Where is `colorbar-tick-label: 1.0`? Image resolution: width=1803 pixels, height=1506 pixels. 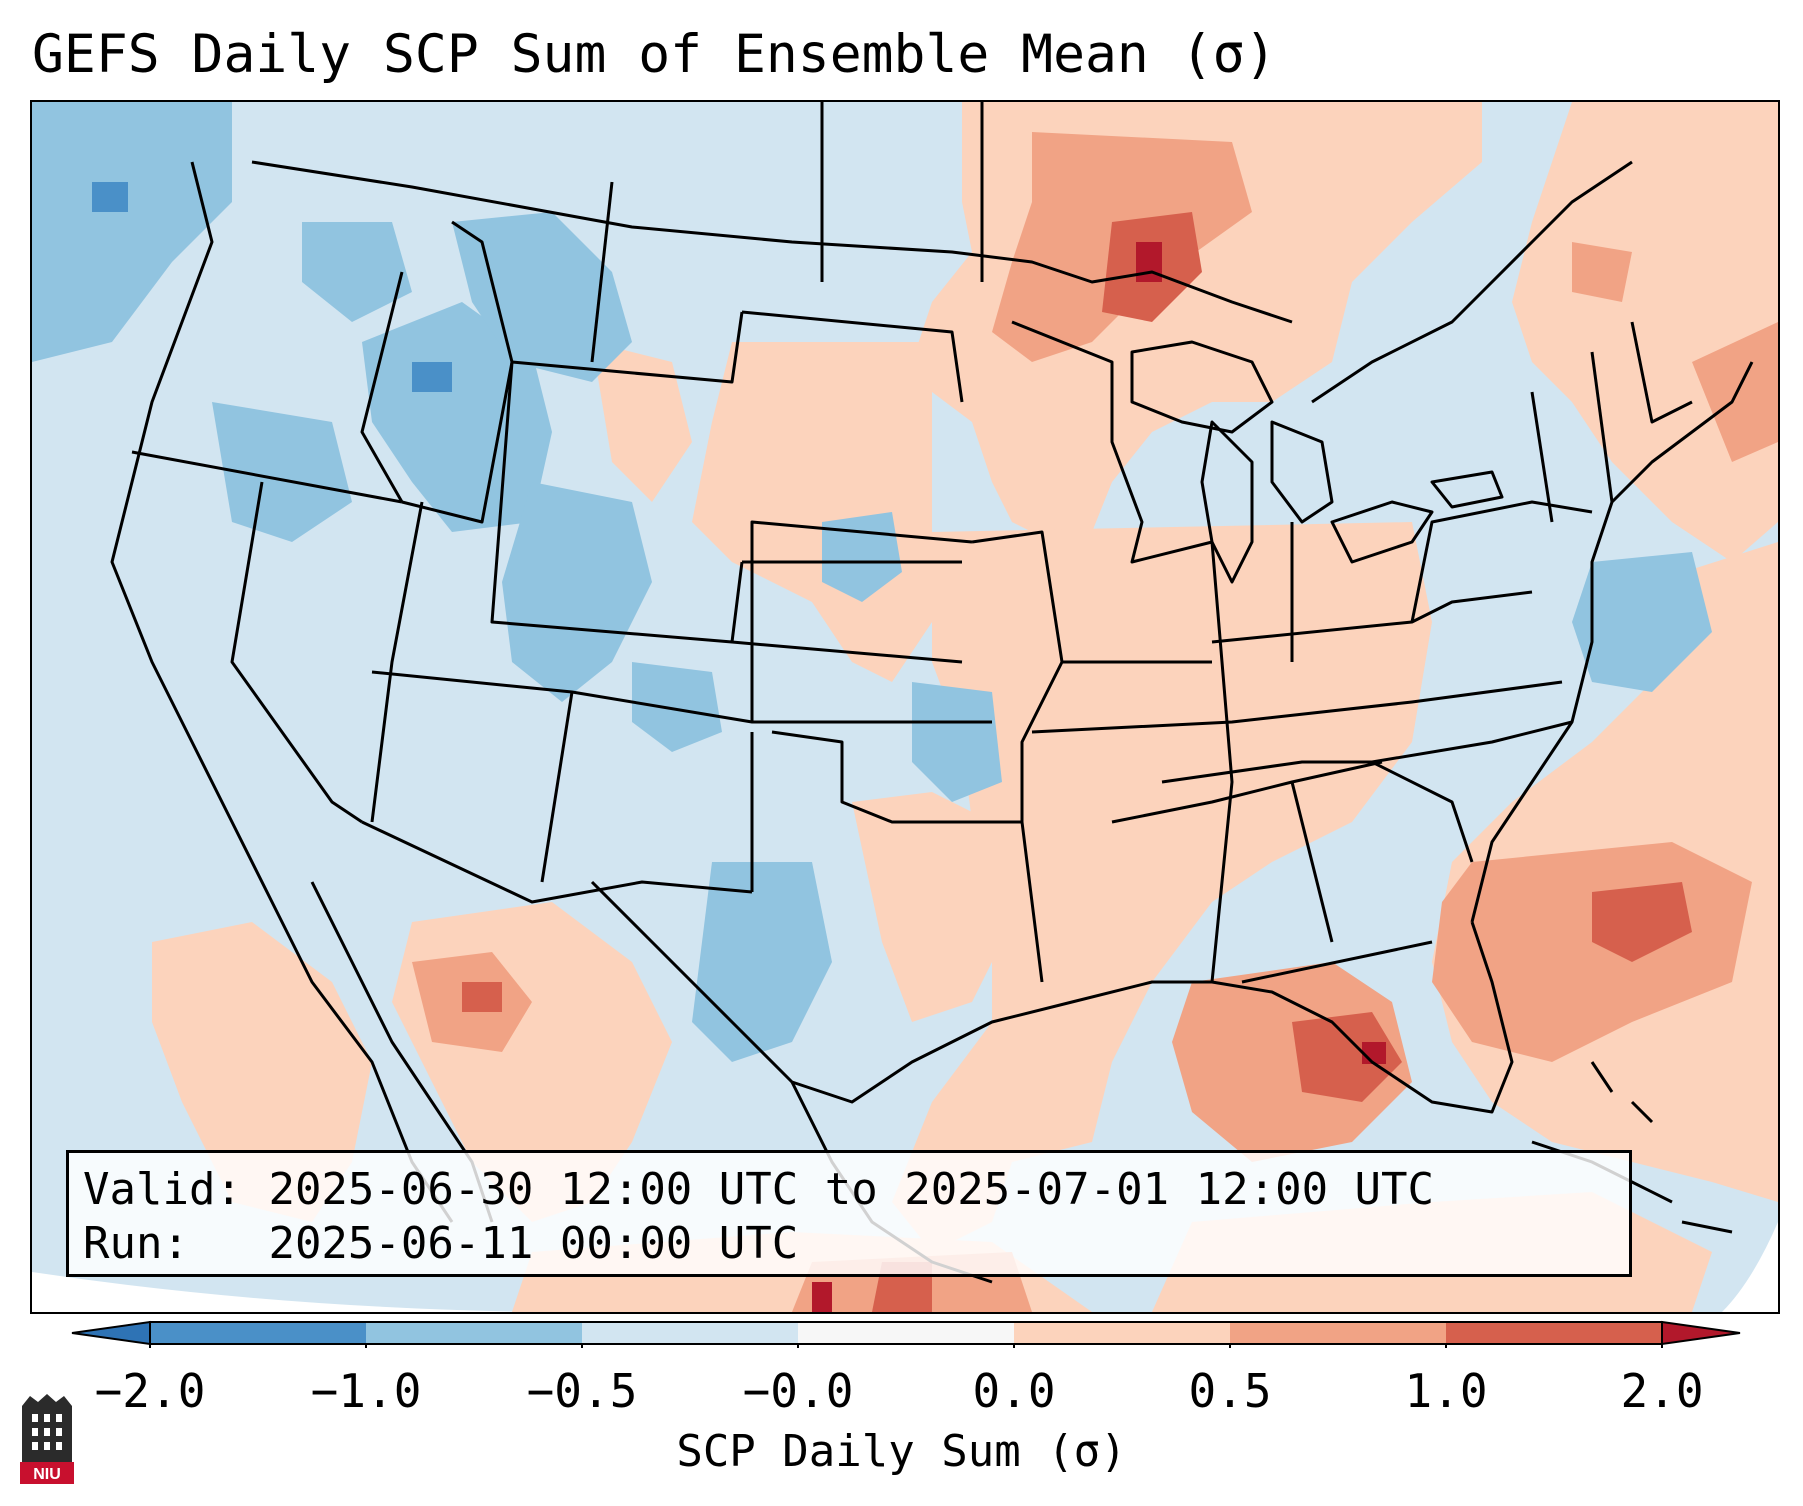
colorbar-tick-label: 1.0 is located at coordinates (1446, 1391).